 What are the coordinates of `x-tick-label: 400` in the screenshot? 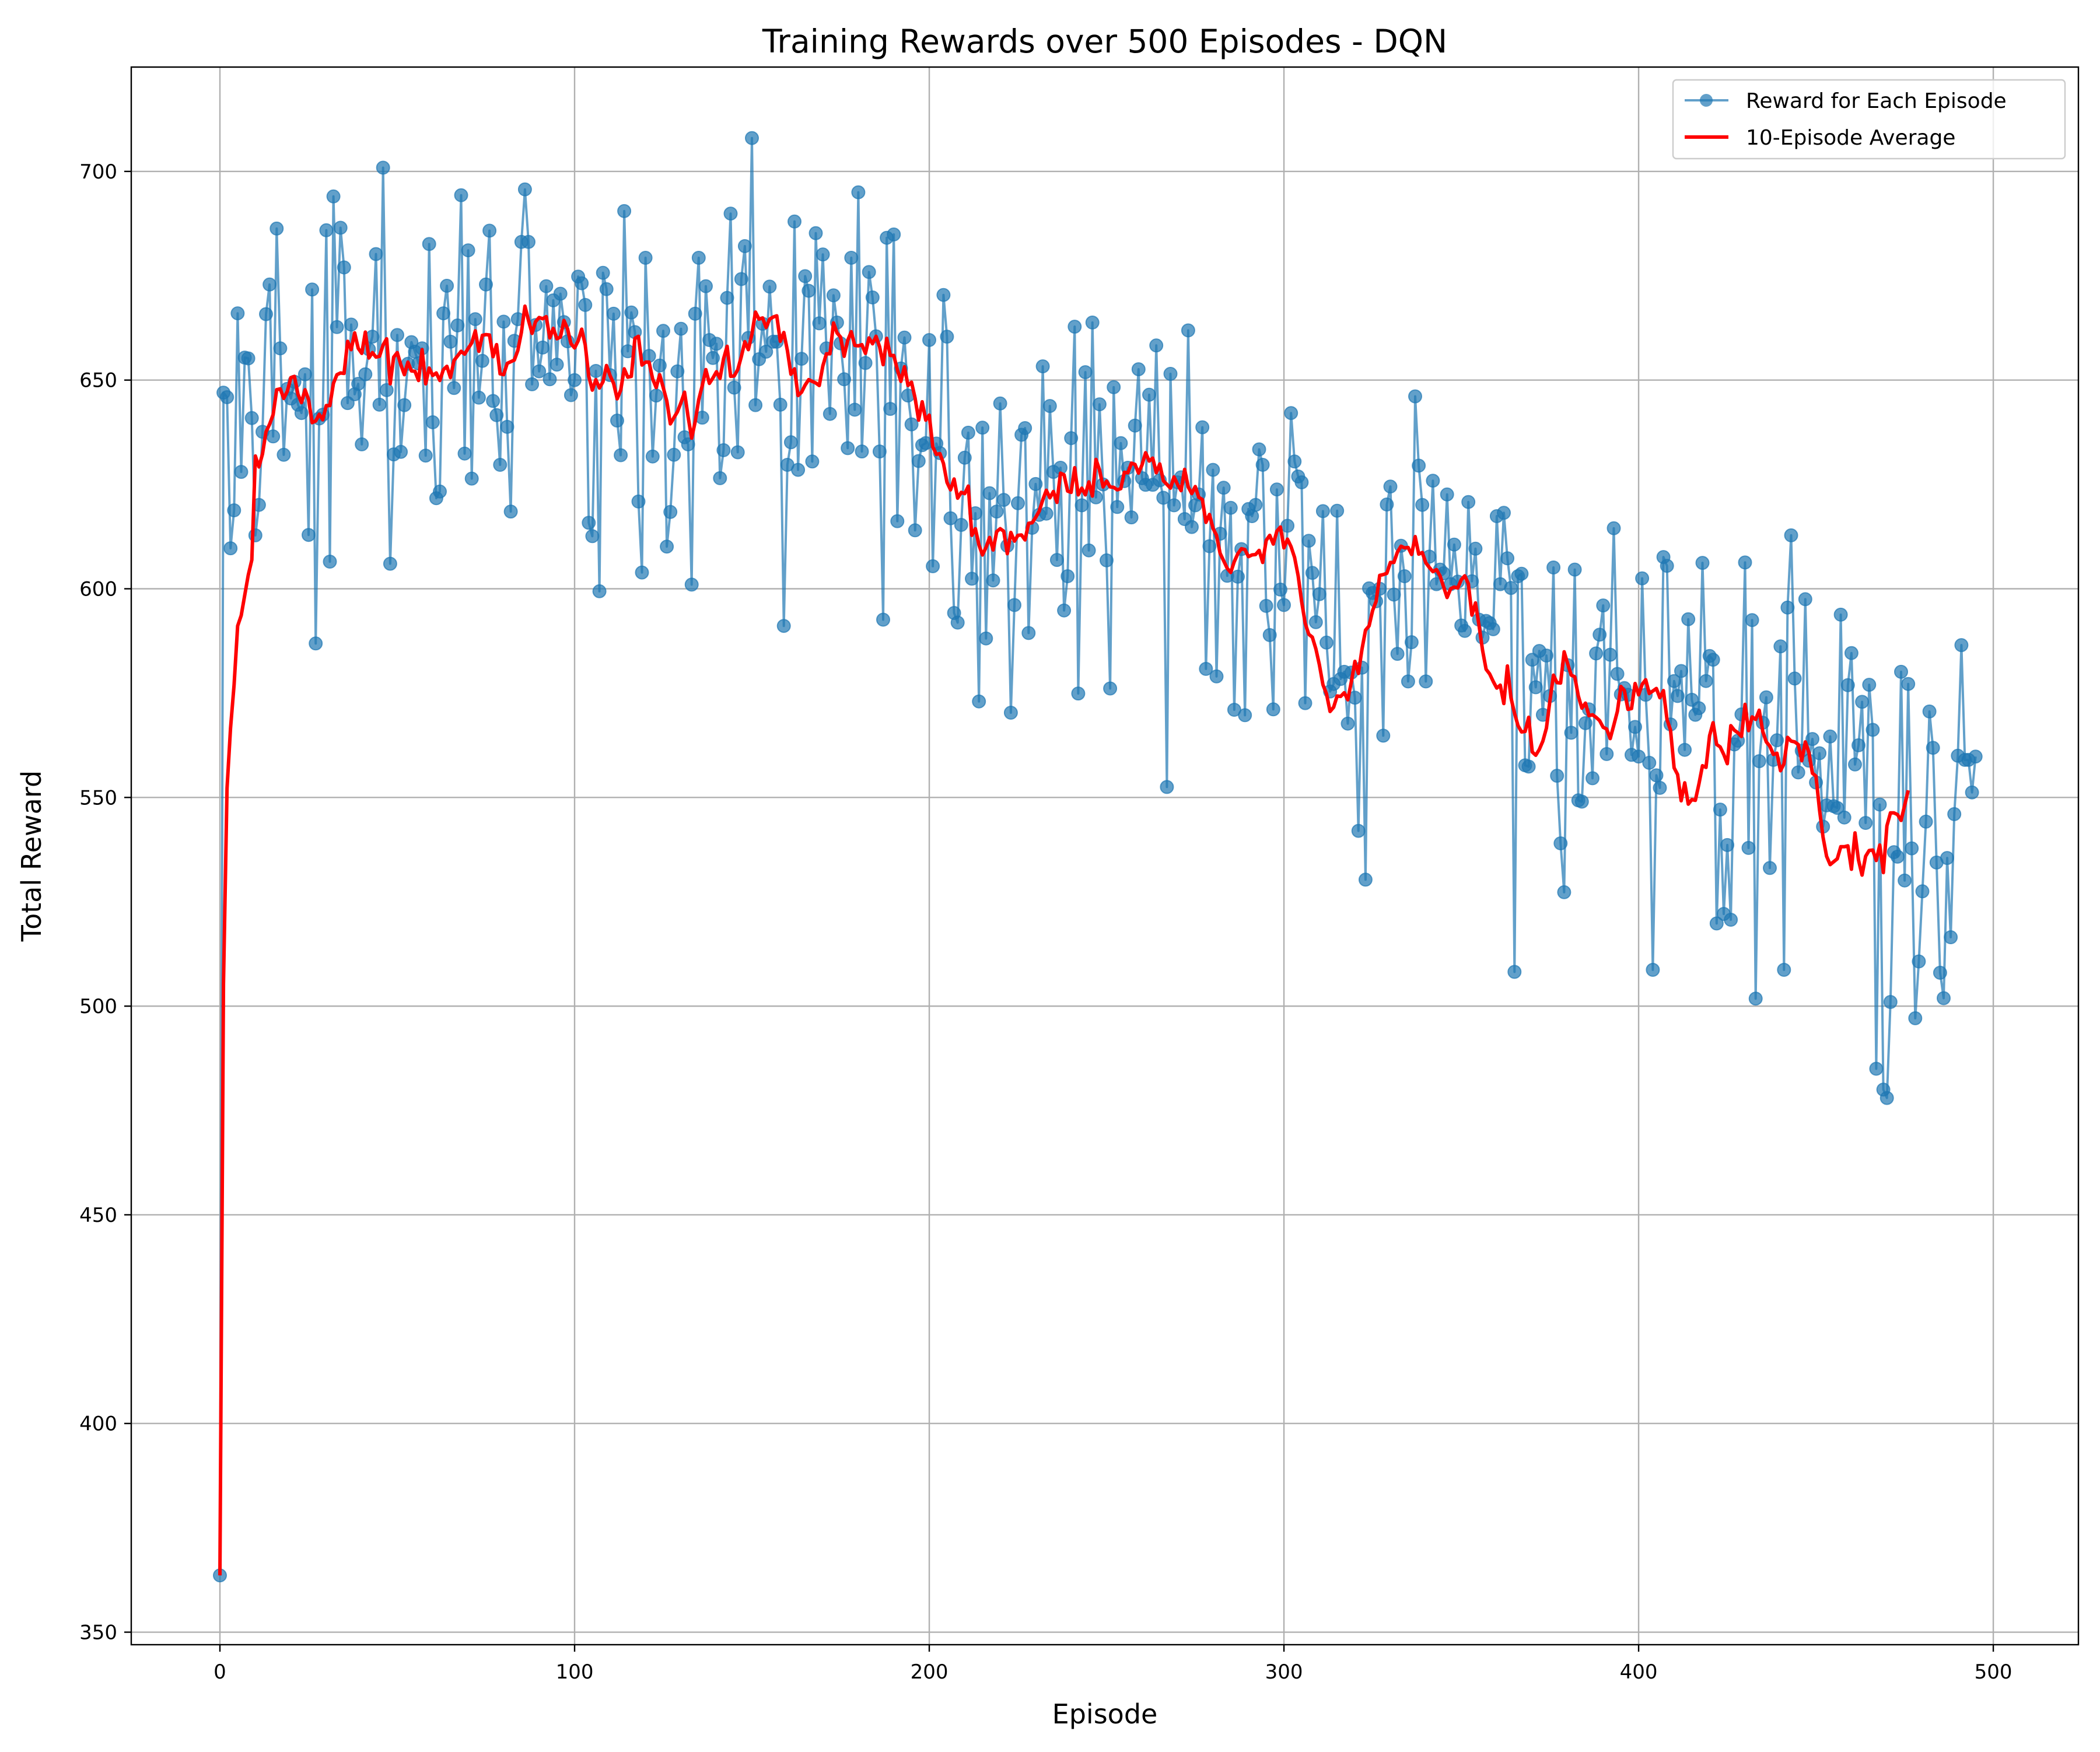 It's located at (1639, 1672).